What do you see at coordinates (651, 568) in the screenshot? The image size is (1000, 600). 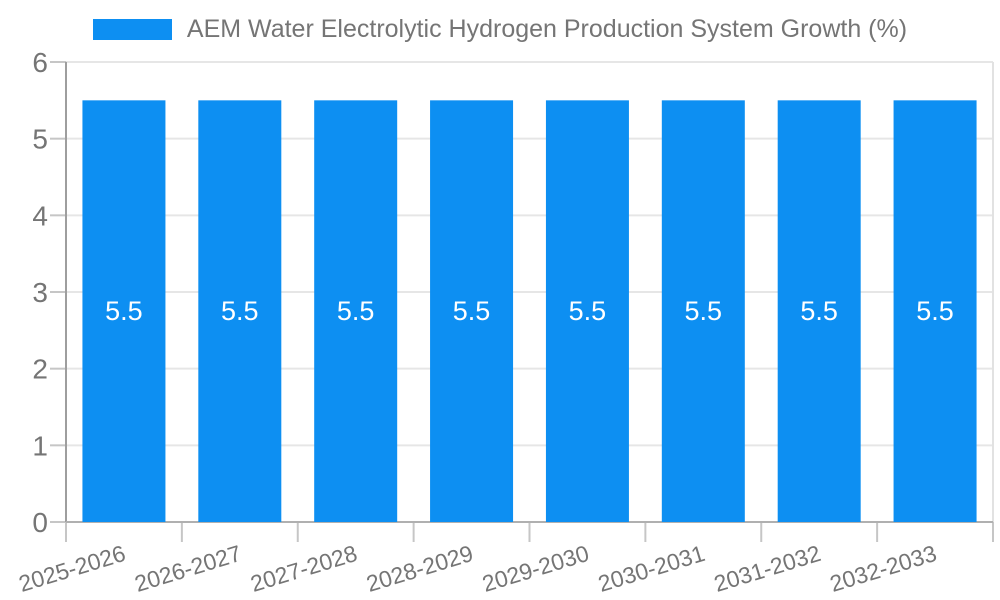 I see `x-axis-label: 2030-2031` at bounding box center [651, 568].